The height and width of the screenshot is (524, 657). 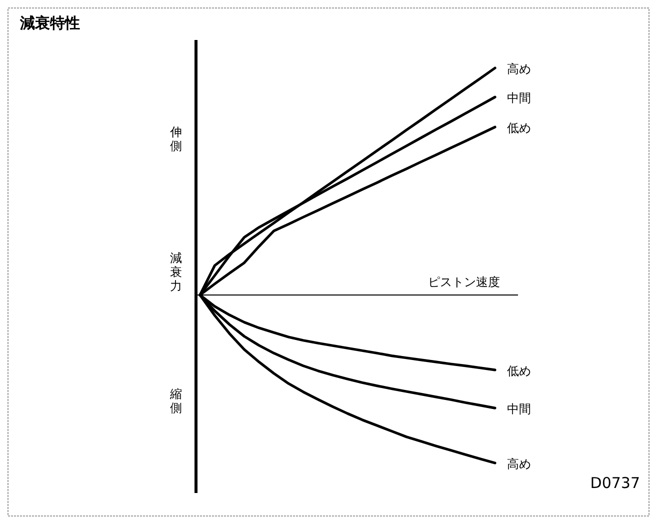 What do you see at coordinates (175, 401) in the screenshot?
I see `text: 縮側` at bounding box center [175, 401].